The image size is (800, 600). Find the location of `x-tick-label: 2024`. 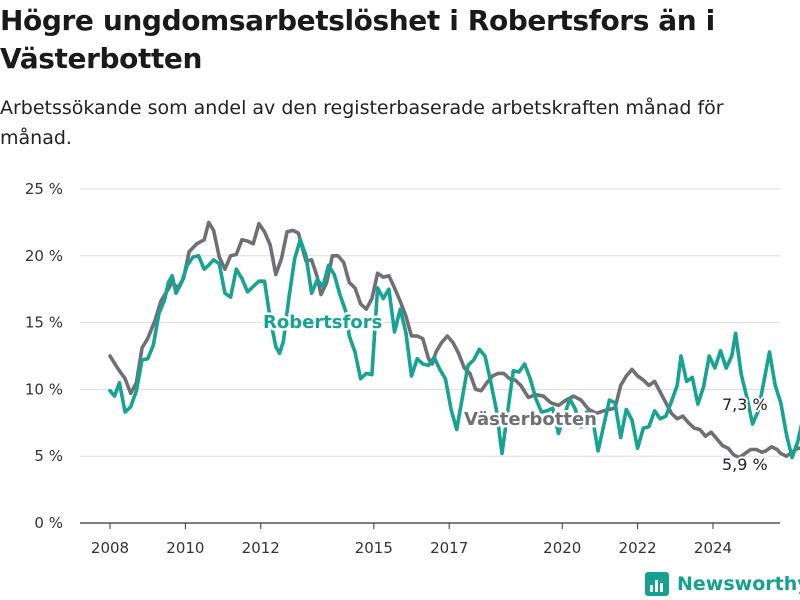

x-tick-label: 2024 is located at coordinates (713, 548).